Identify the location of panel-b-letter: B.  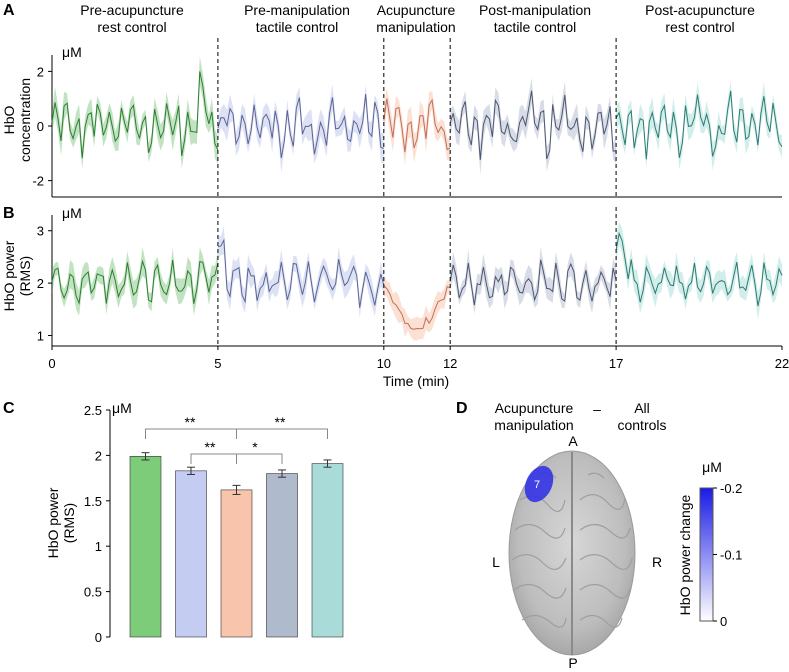
(9, 213).